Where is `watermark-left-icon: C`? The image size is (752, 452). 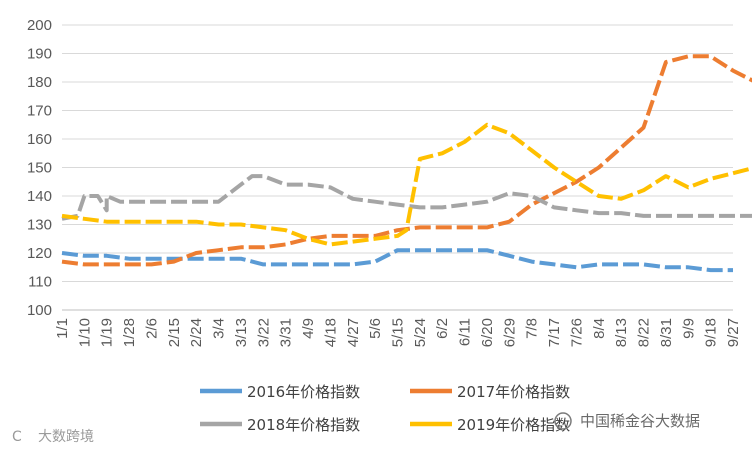 watermark-left-icon: C is located at coordinates (17, 437).